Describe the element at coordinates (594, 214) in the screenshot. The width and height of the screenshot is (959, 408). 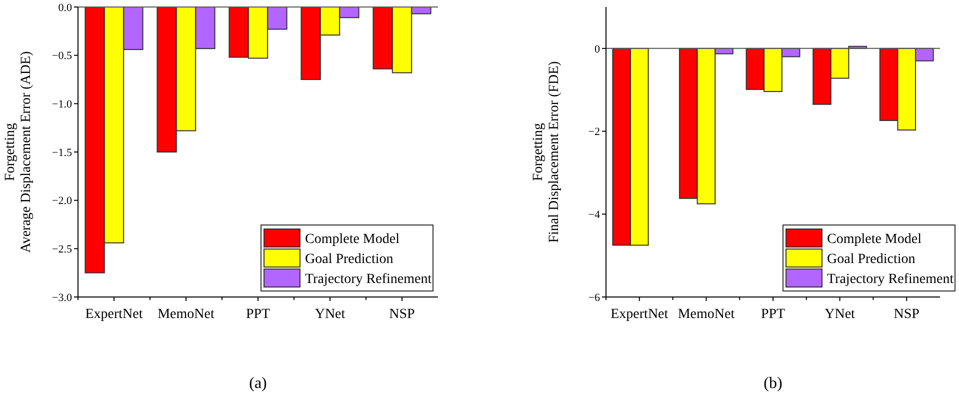
I see `y-tick-label: −4` at that location.